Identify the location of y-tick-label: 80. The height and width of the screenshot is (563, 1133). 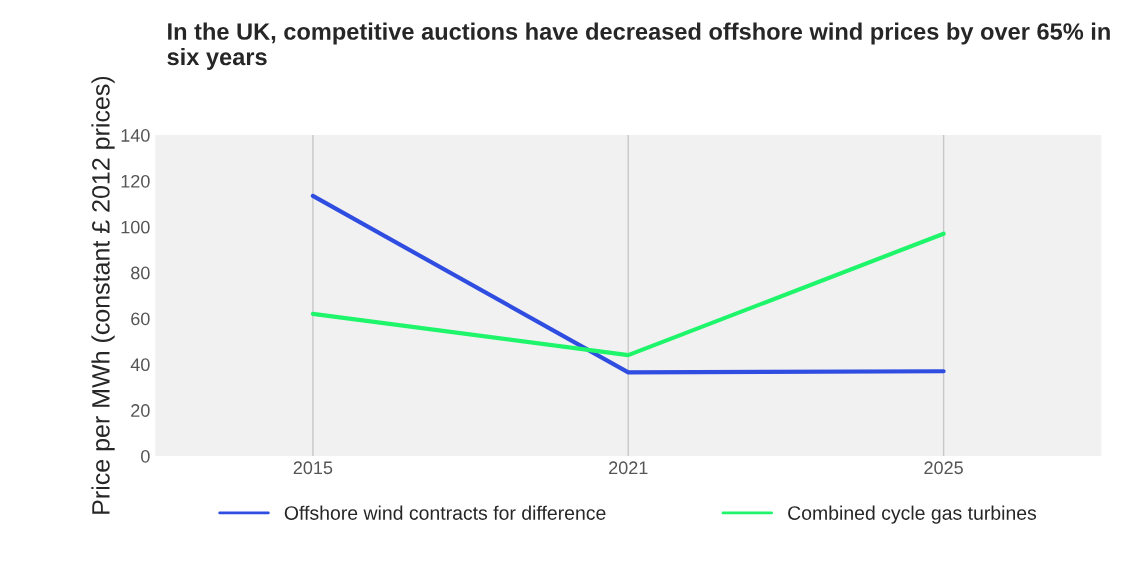
(140, 273).